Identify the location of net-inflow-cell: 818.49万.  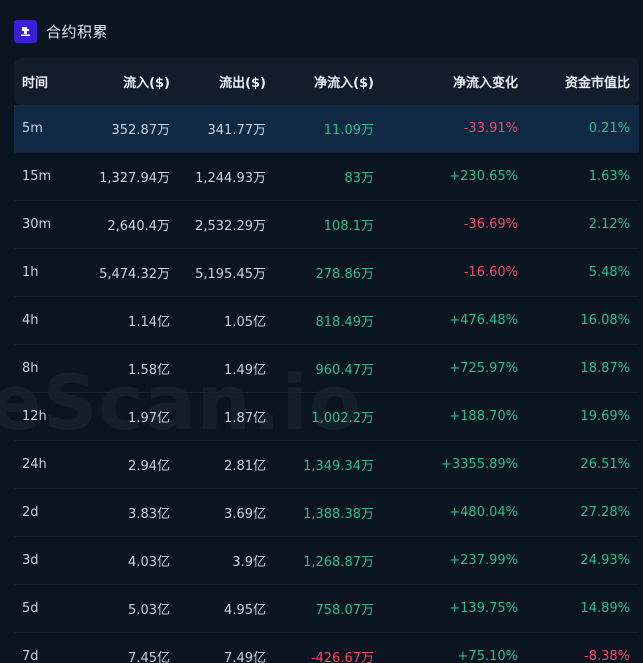
(320, 320).